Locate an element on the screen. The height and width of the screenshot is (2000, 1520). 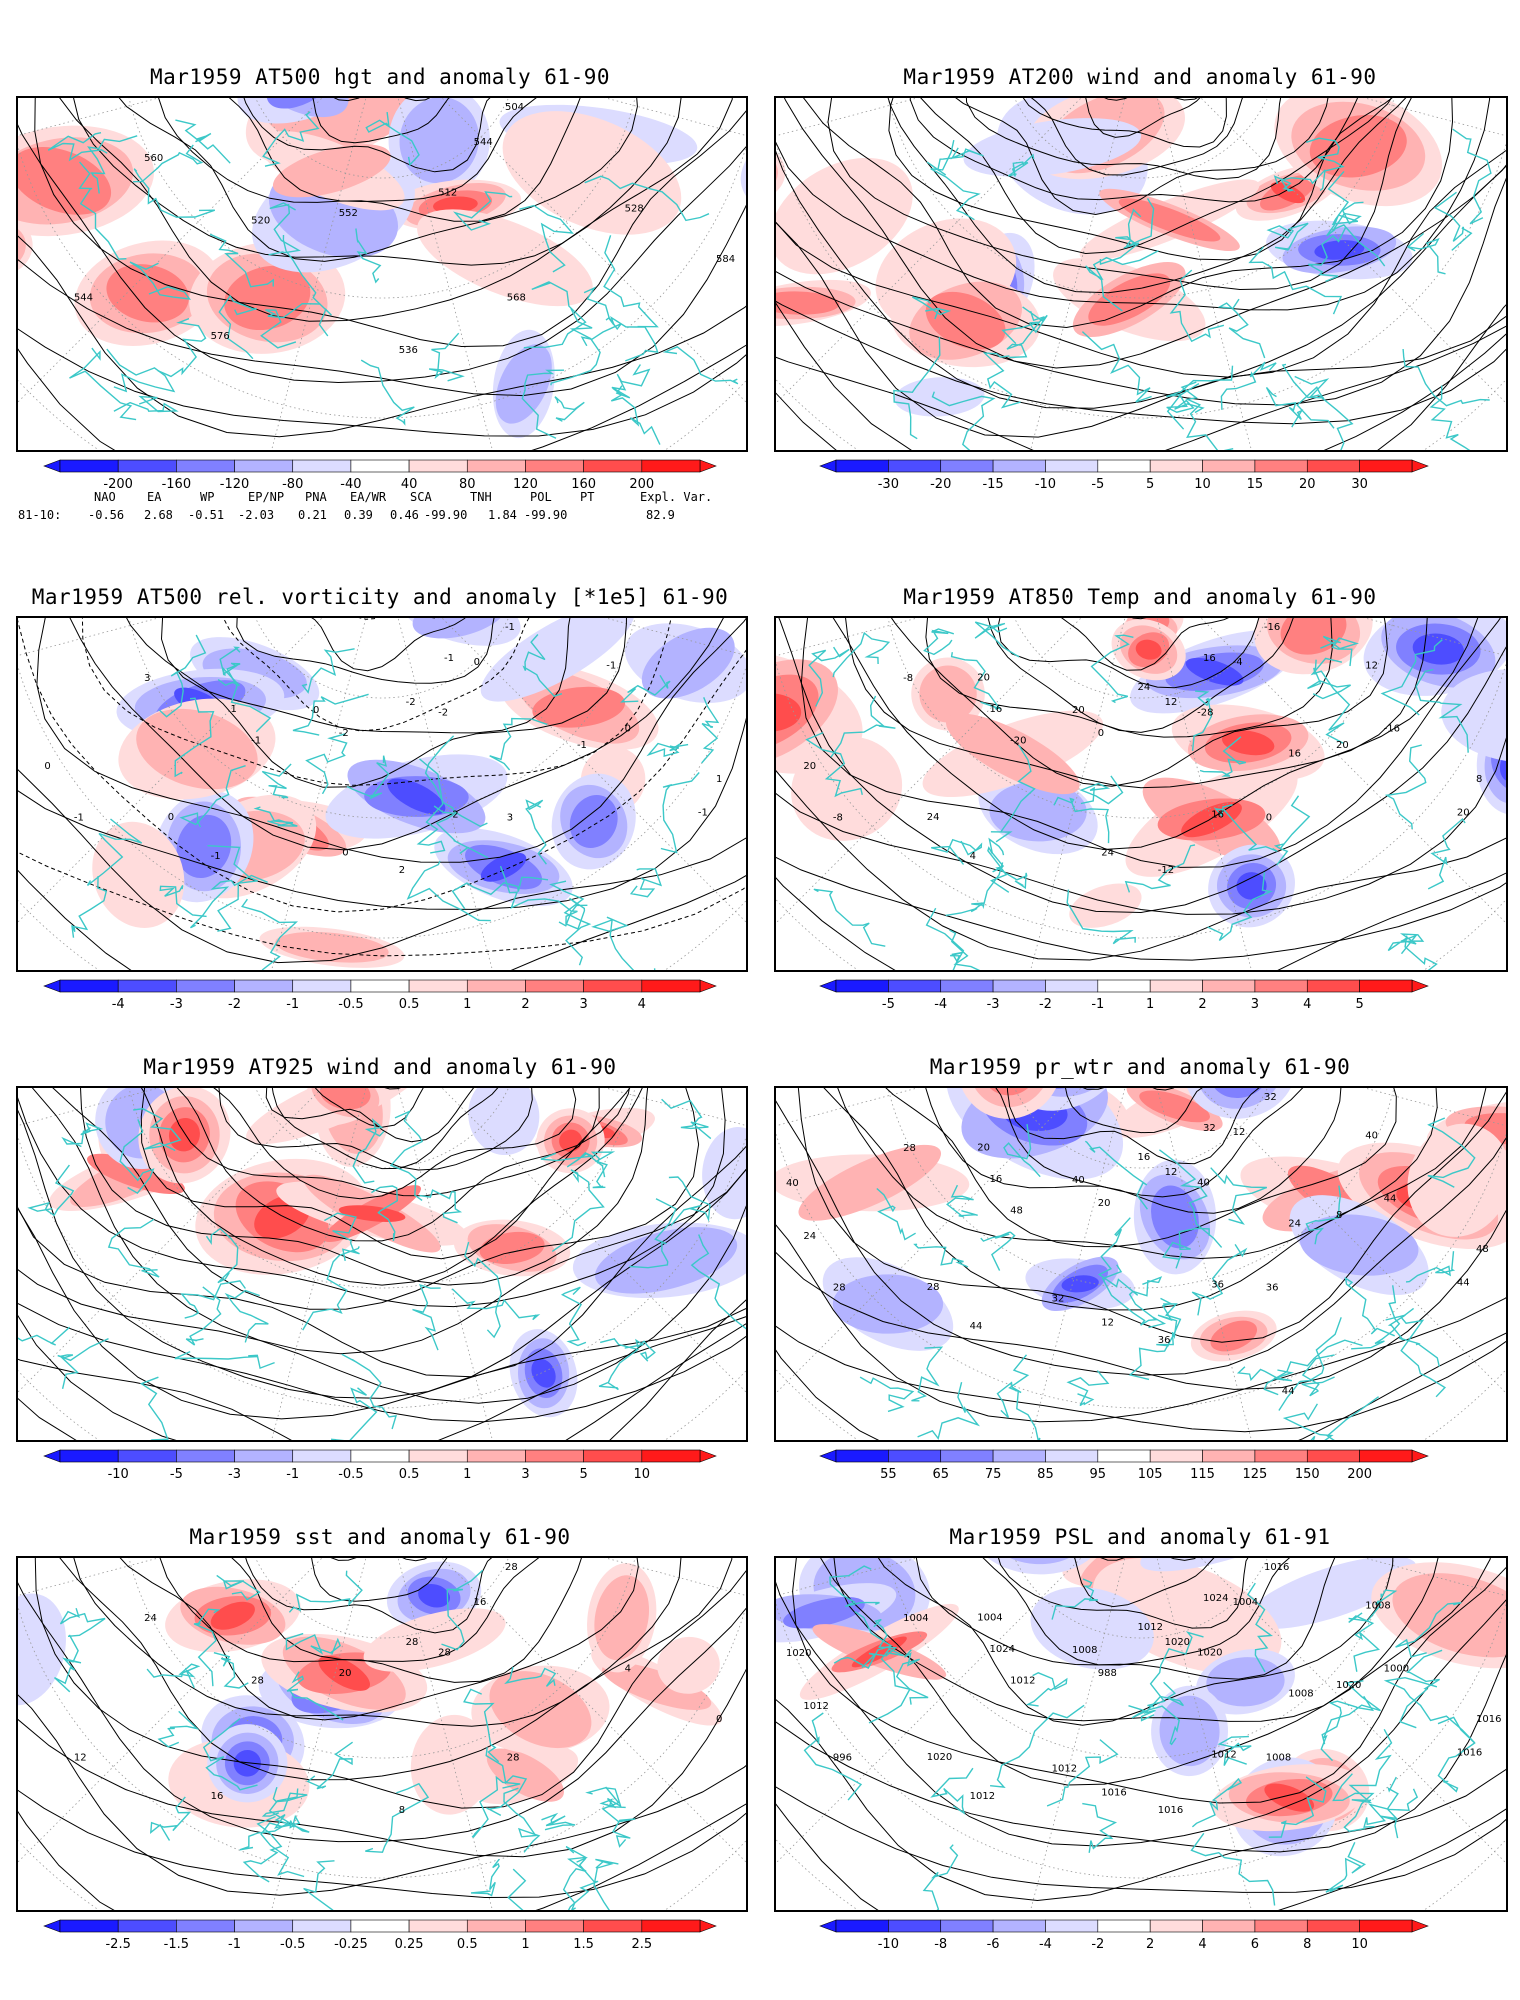
colorbar-tick-label: 30 is located at coordinates (1359, 484).